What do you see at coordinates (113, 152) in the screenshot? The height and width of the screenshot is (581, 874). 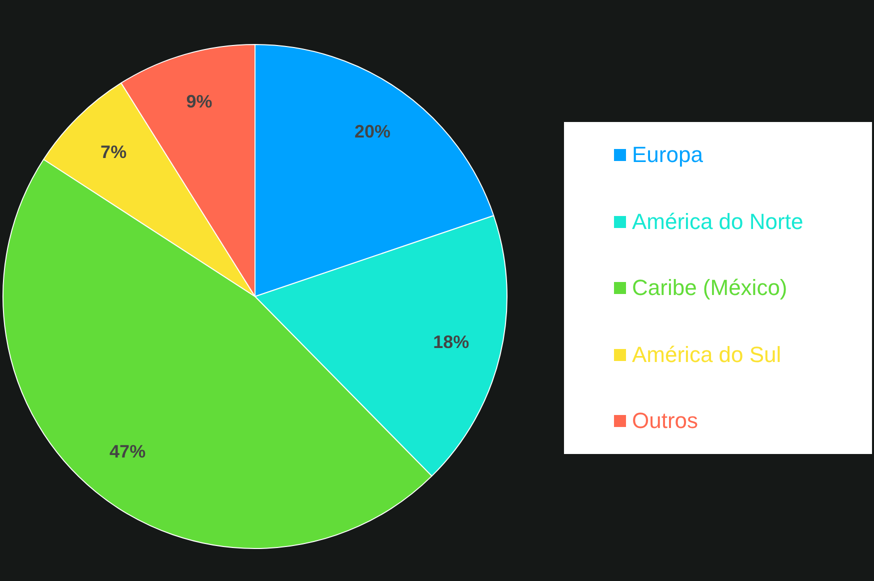 I see `data-label: 7%` at bounding box center [113, 152].